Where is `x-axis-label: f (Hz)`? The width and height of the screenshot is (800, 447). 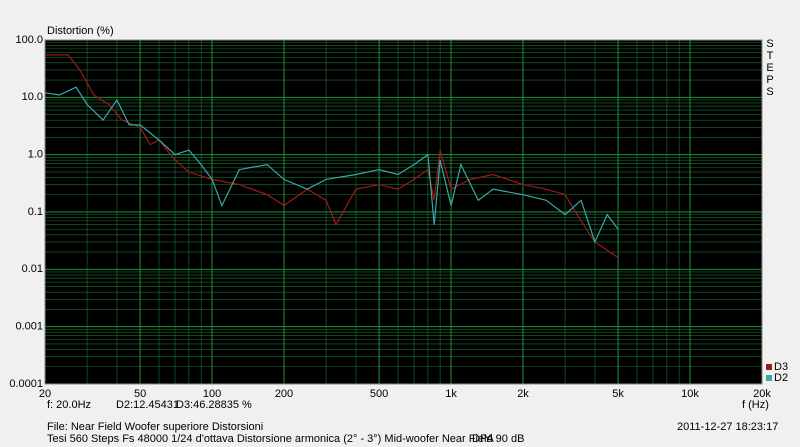 x-axis-label: f (Hz) is located at coordinates (755, 405).